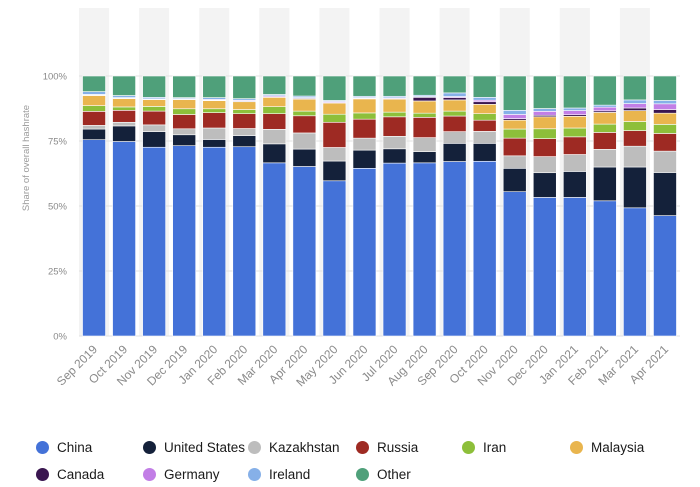 The width and height of the screenshot is (700, 487). Describe the element at coordinates (387, 447) in the screenshot. I see `legend-item-russia: Russia` at that location.